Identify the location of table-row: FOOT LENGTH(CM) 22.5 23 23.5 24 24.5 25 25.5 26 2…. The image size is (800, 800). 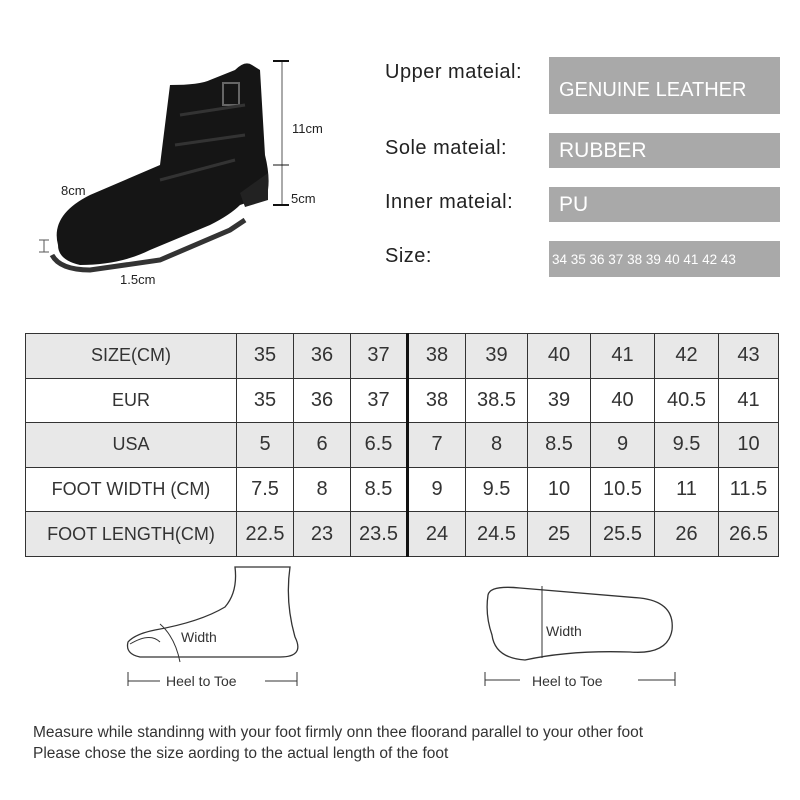
(402, 534).